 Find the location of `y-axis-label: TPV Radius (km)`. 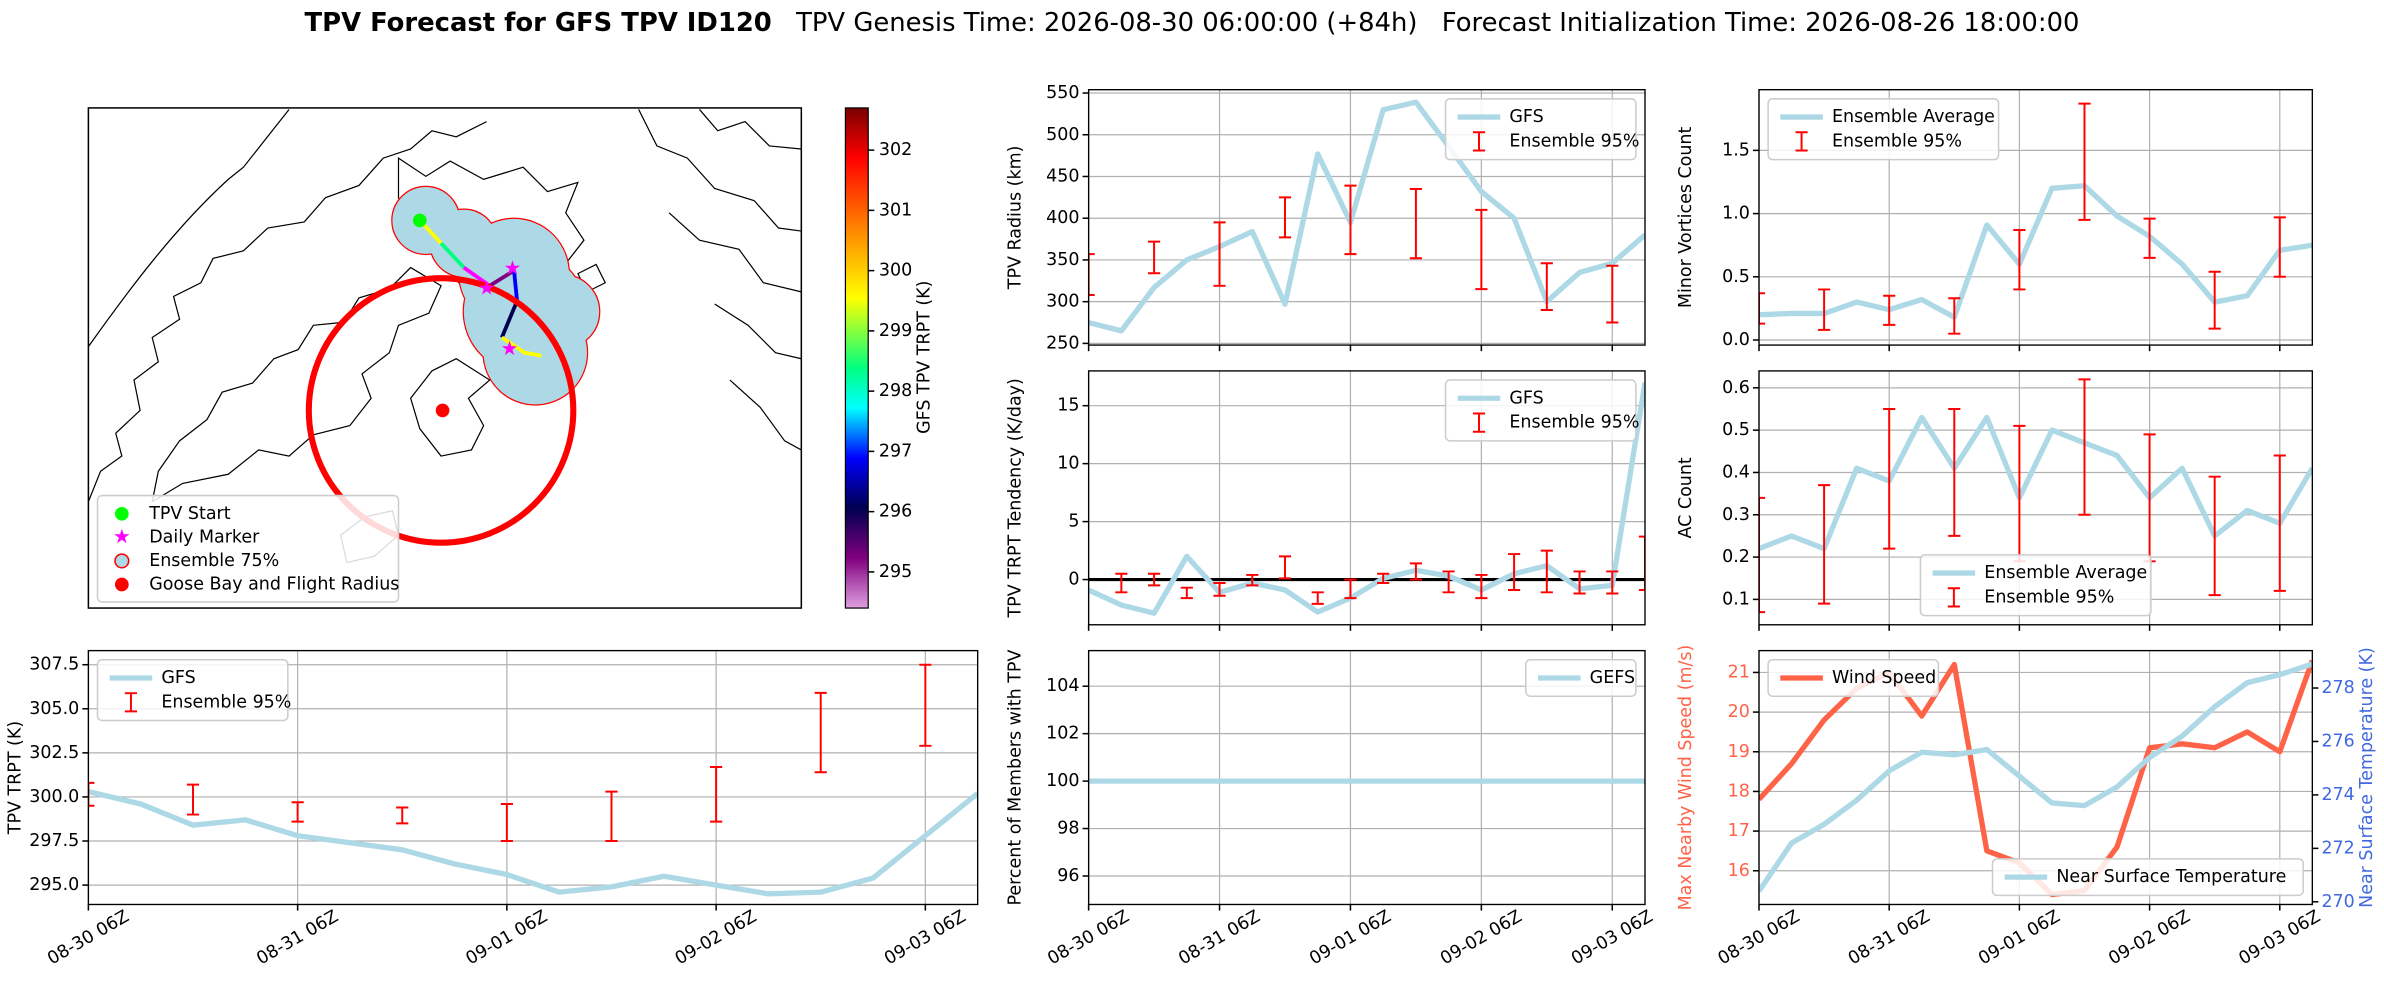

y-axis-label: TPV Radius (km) is located at coordinates (1016, 218).